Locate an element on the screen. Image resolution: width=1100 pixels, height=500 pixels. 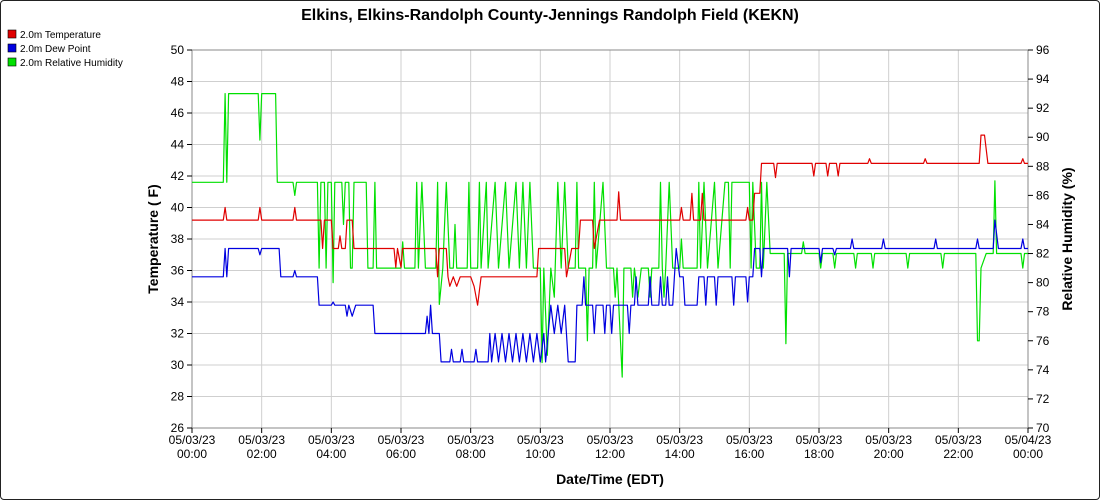
y-left-tick-label: 42 is located at coordinates (178, 176).